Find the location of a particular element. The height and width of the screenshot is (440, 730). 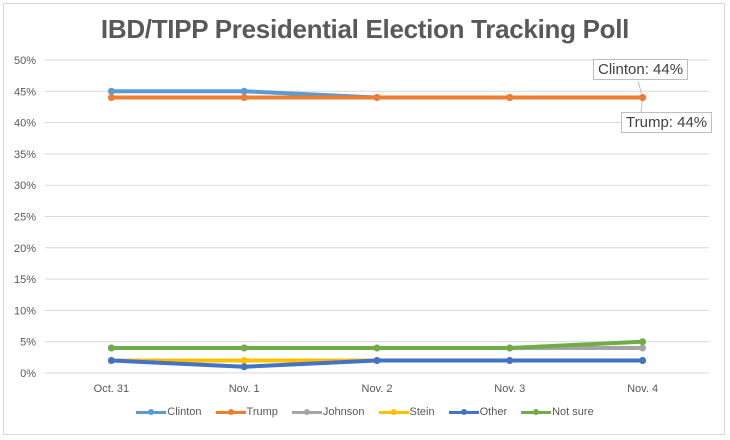

y-tick-label: 10% is located at coordinates (25, 311).